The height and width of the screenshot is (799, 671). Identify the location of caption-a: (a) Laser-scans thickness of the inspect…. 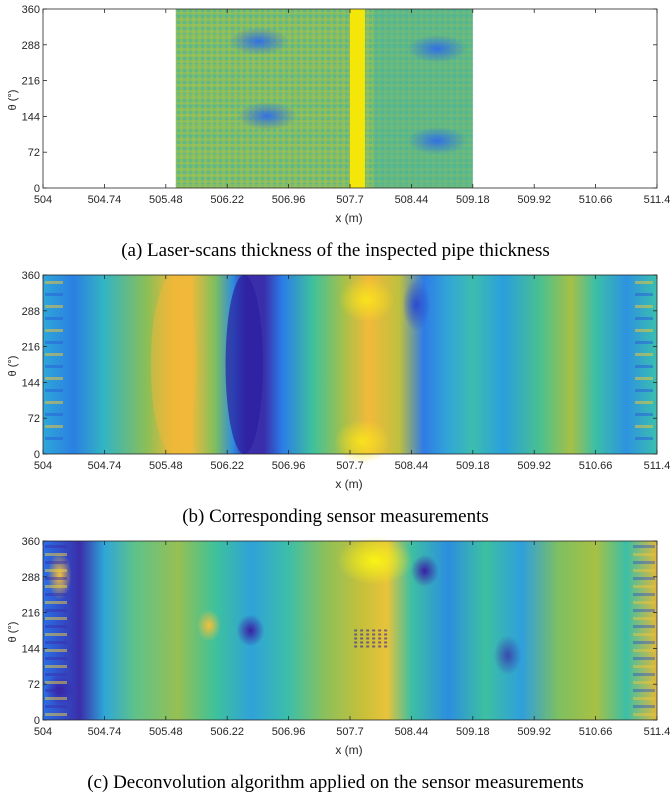
(335, 250).